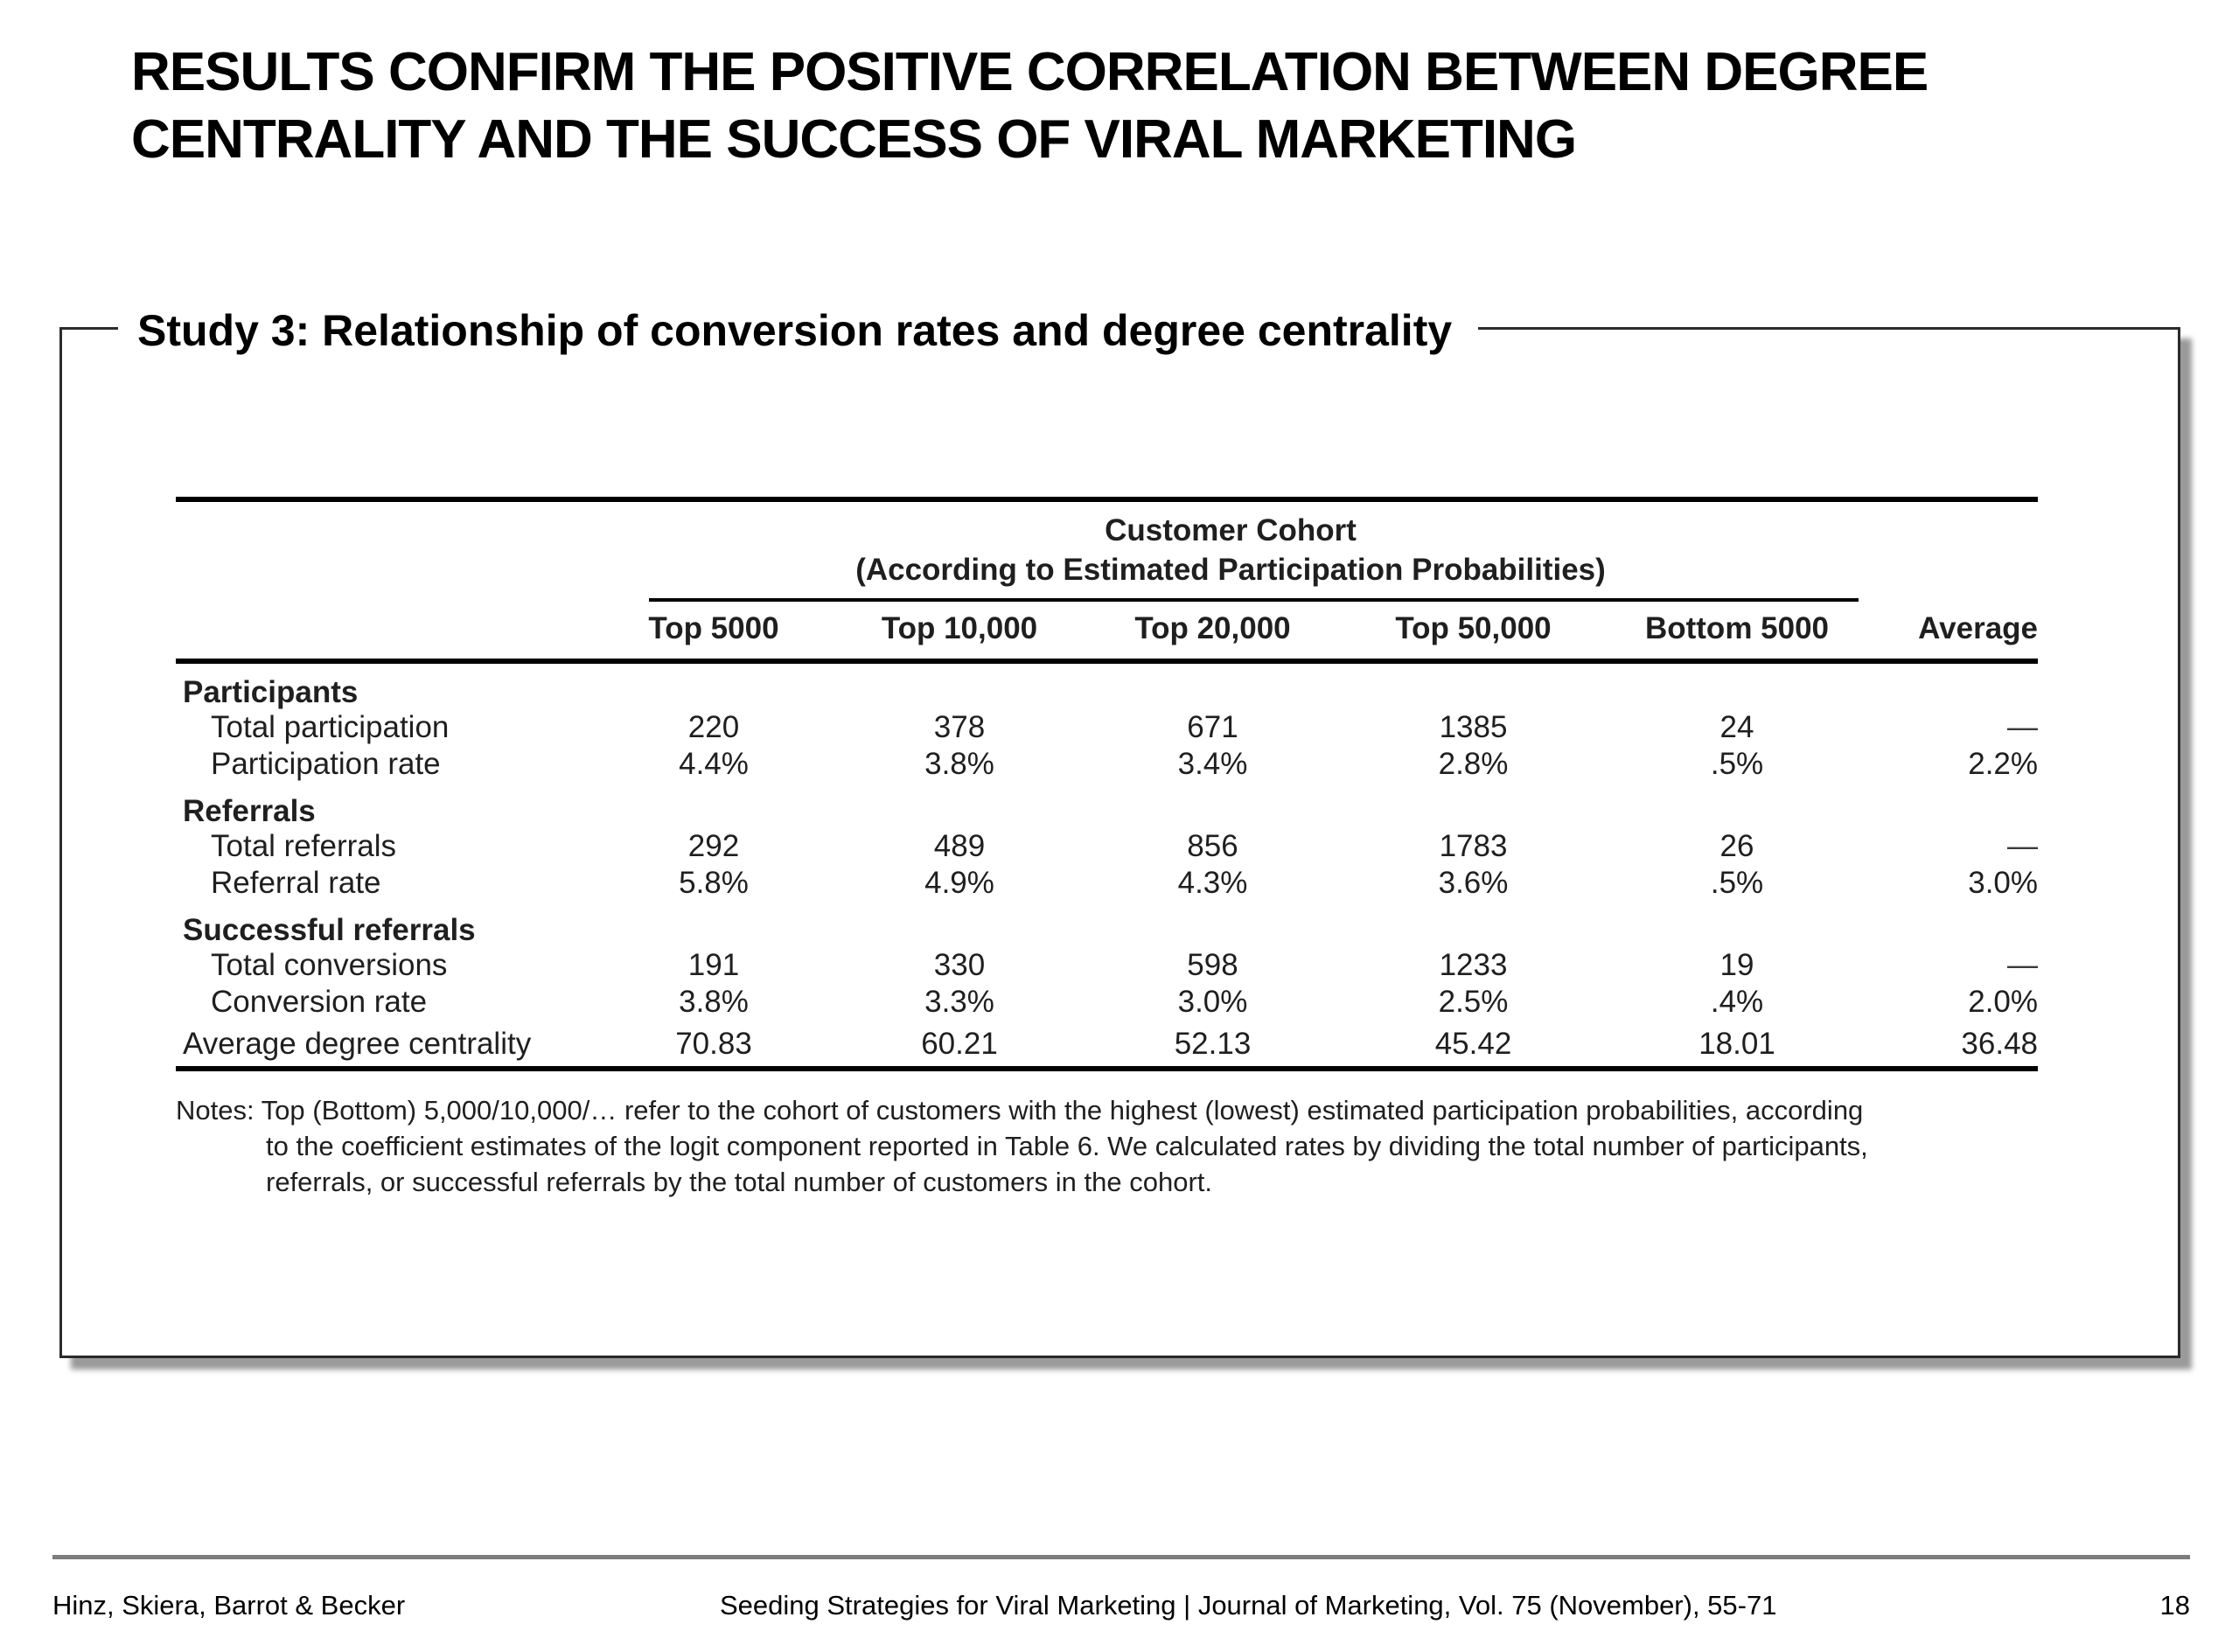  I want to click on table-row: Total referrals 292 489 856 1783 26 —, so click(1107, 846).